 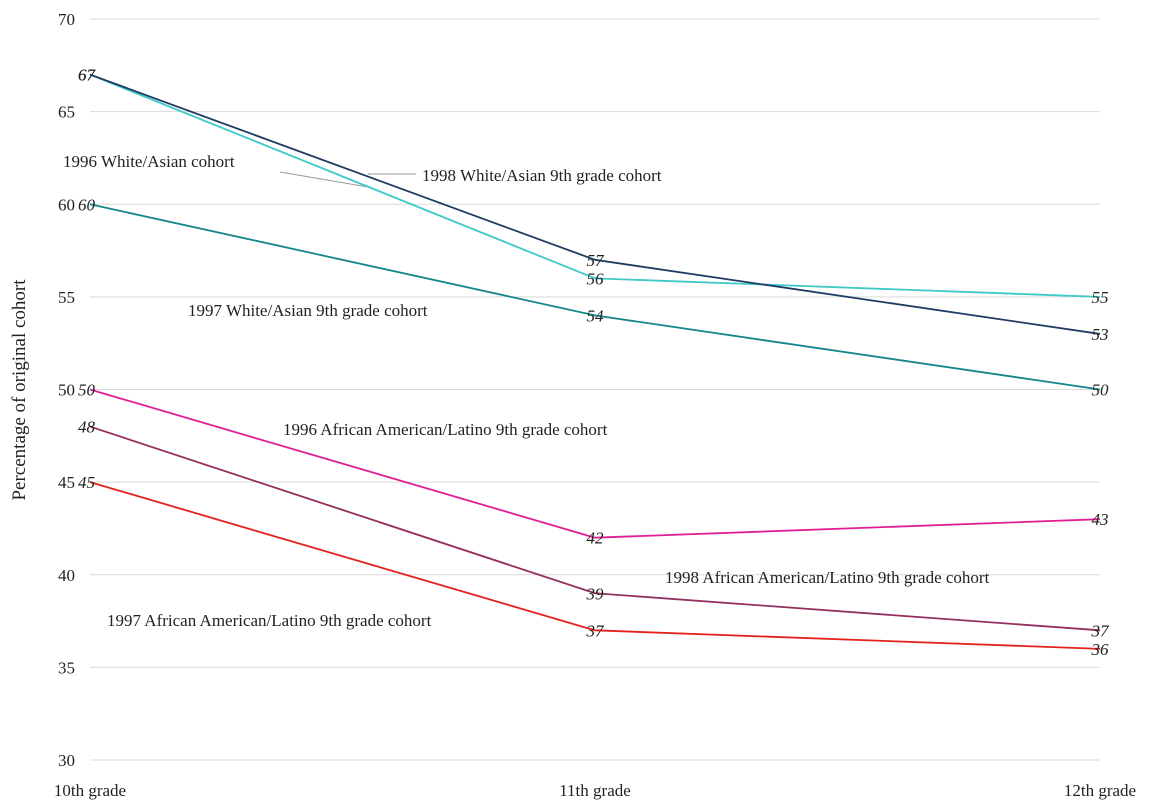 I want to click on annotation-leader-line, so click(x=324, y=179).